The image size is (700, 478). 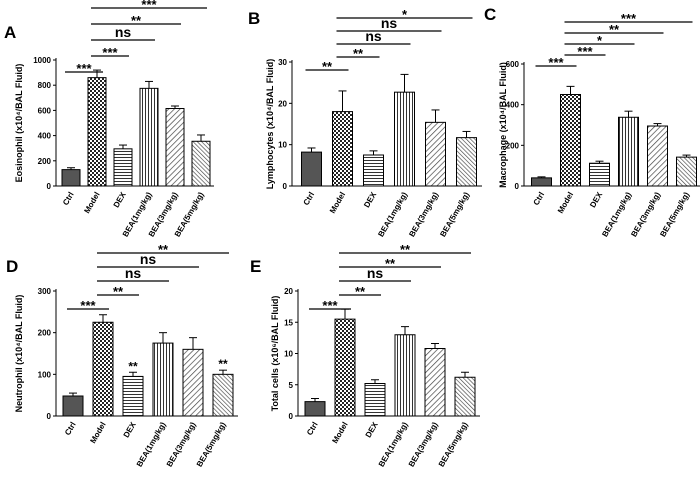 What do you see at coordinates (513, 145) in the screenshot?
I see `y-tick-label: 200` at bounding box center [513, 145].